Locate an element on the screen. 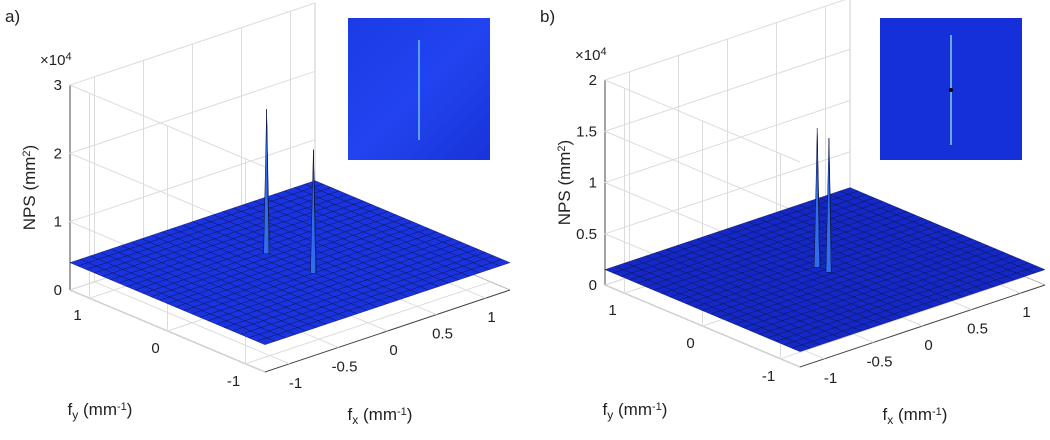  z-tick-label: 0.5 is located at coordinates (586, 234).